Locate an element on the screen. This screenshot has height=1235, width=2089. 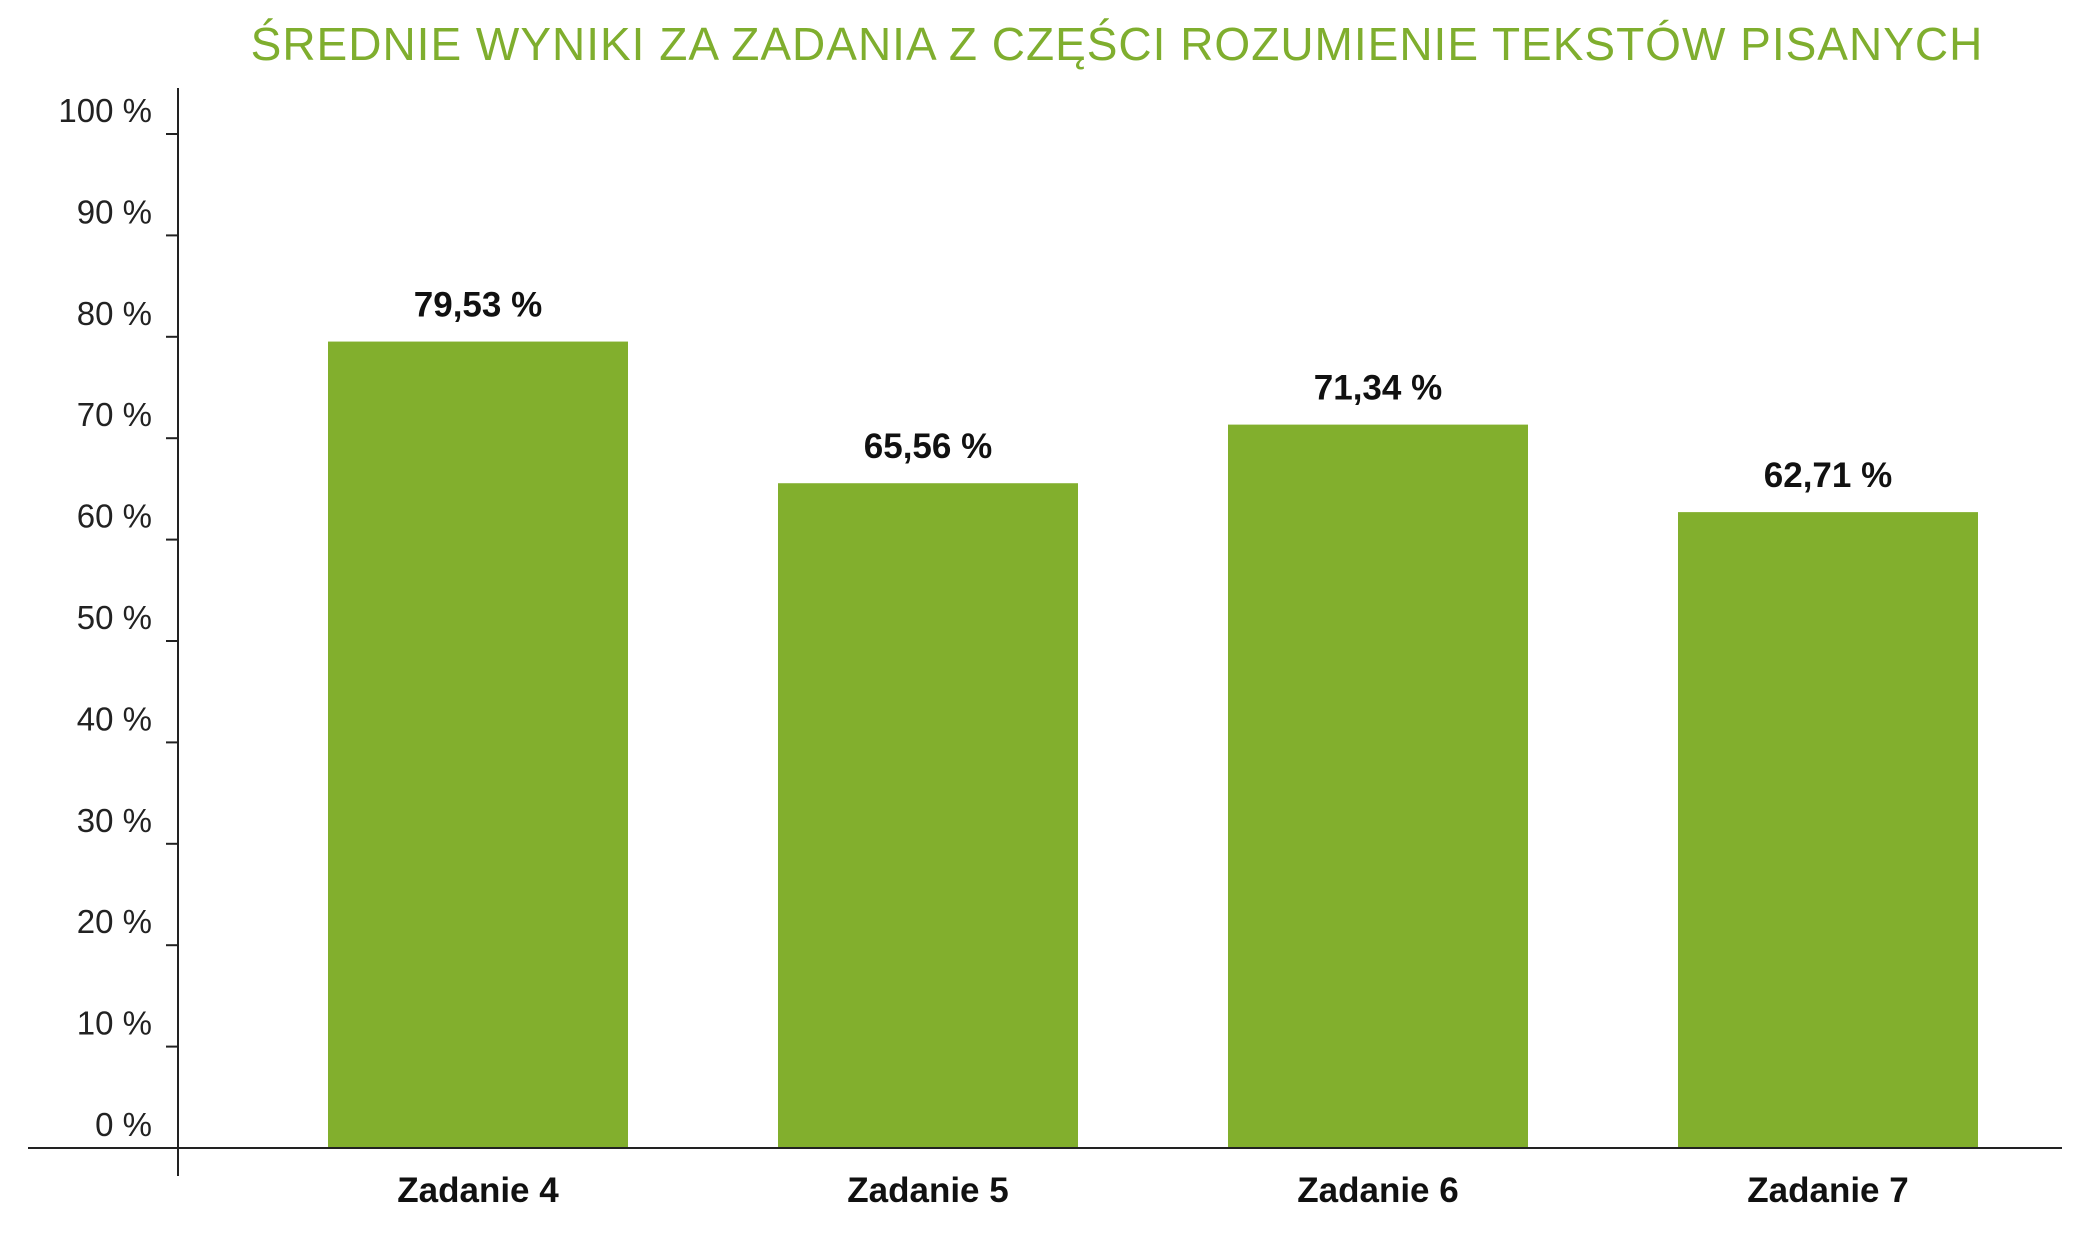
y-tick-label: 60 % is located at coordinates (114, 516).